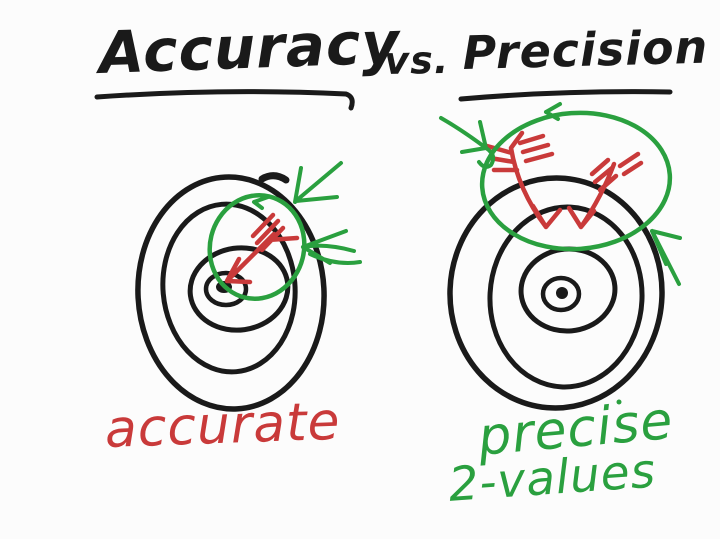 The image size is (720, 539). I want to click on target-right-ring-inner, so click(561, 294).